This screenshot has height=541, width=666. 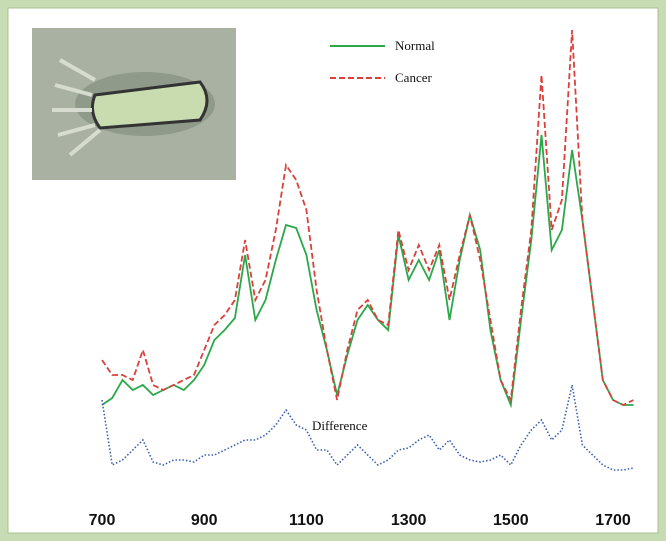 I want to click on x-tick-label: 1700, so click(x=613, y=520).